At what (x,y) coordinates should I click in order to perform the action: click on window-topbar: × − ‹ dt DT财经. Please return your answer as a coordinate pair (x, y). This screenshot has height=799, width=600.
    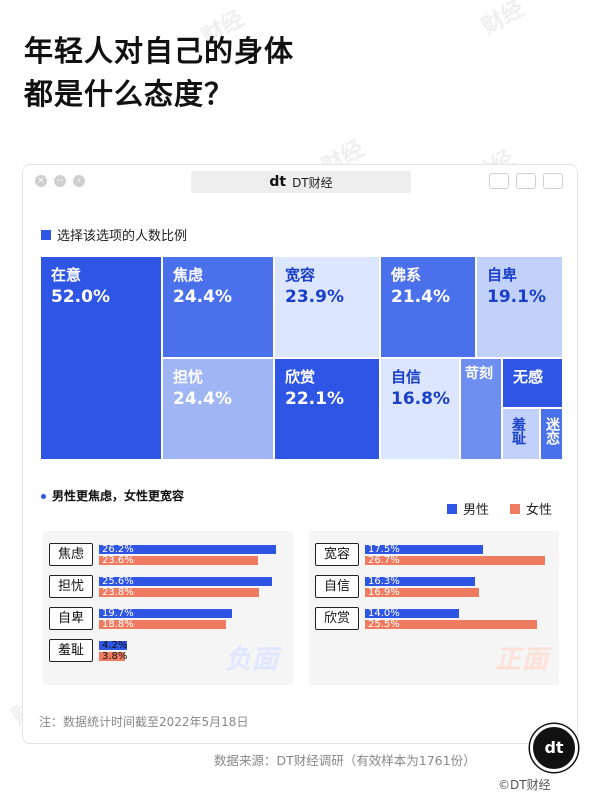
    Looking at the image, I should click on (299, 182).